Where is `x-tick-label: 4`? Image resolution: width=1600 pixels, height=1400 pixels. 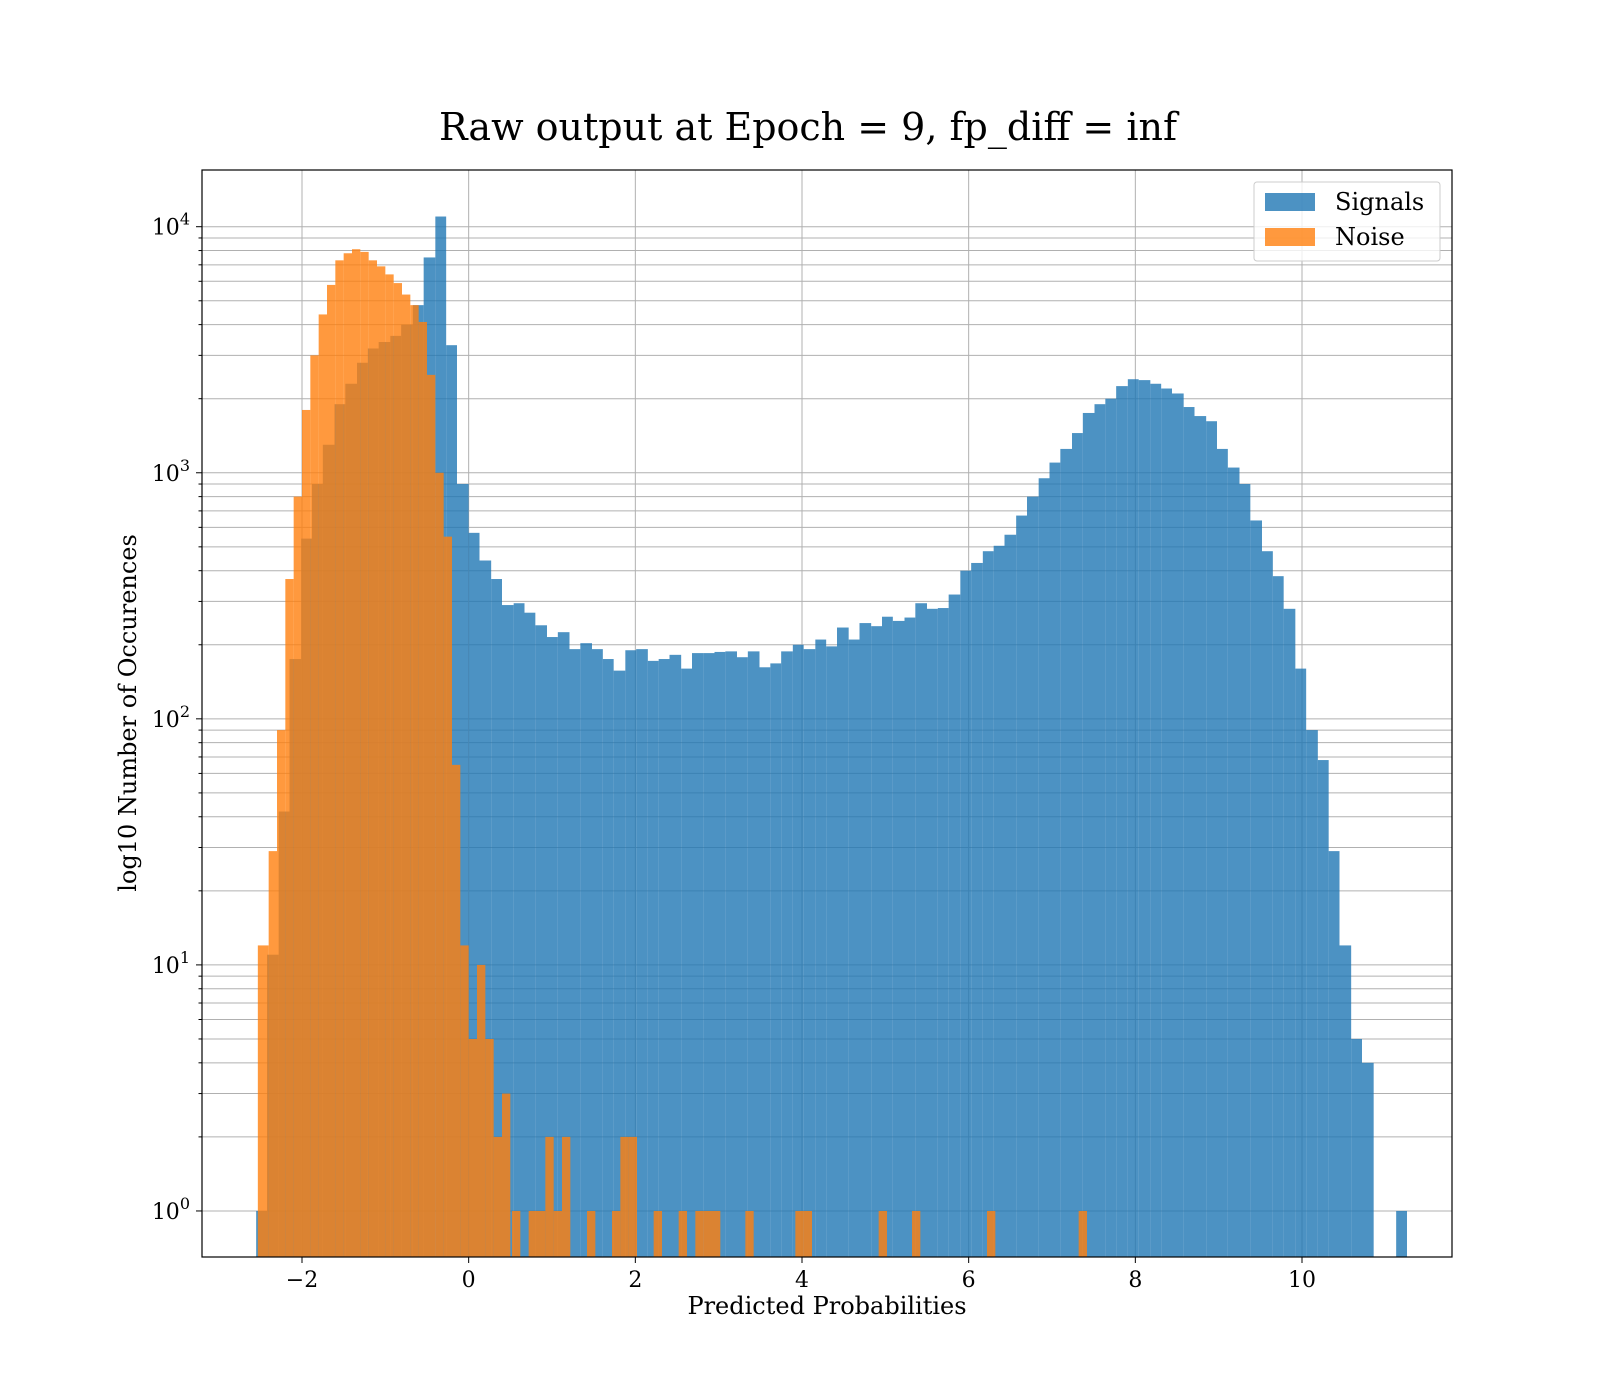
x-tick-label: 4 is located at coordinates (802, 1280).